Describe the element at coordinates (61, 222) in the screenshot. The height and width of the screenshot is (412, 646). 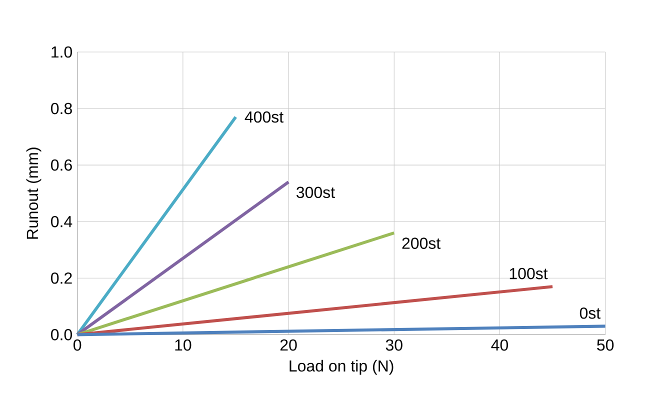
I see `y-tick-label: 0.4` at that location.